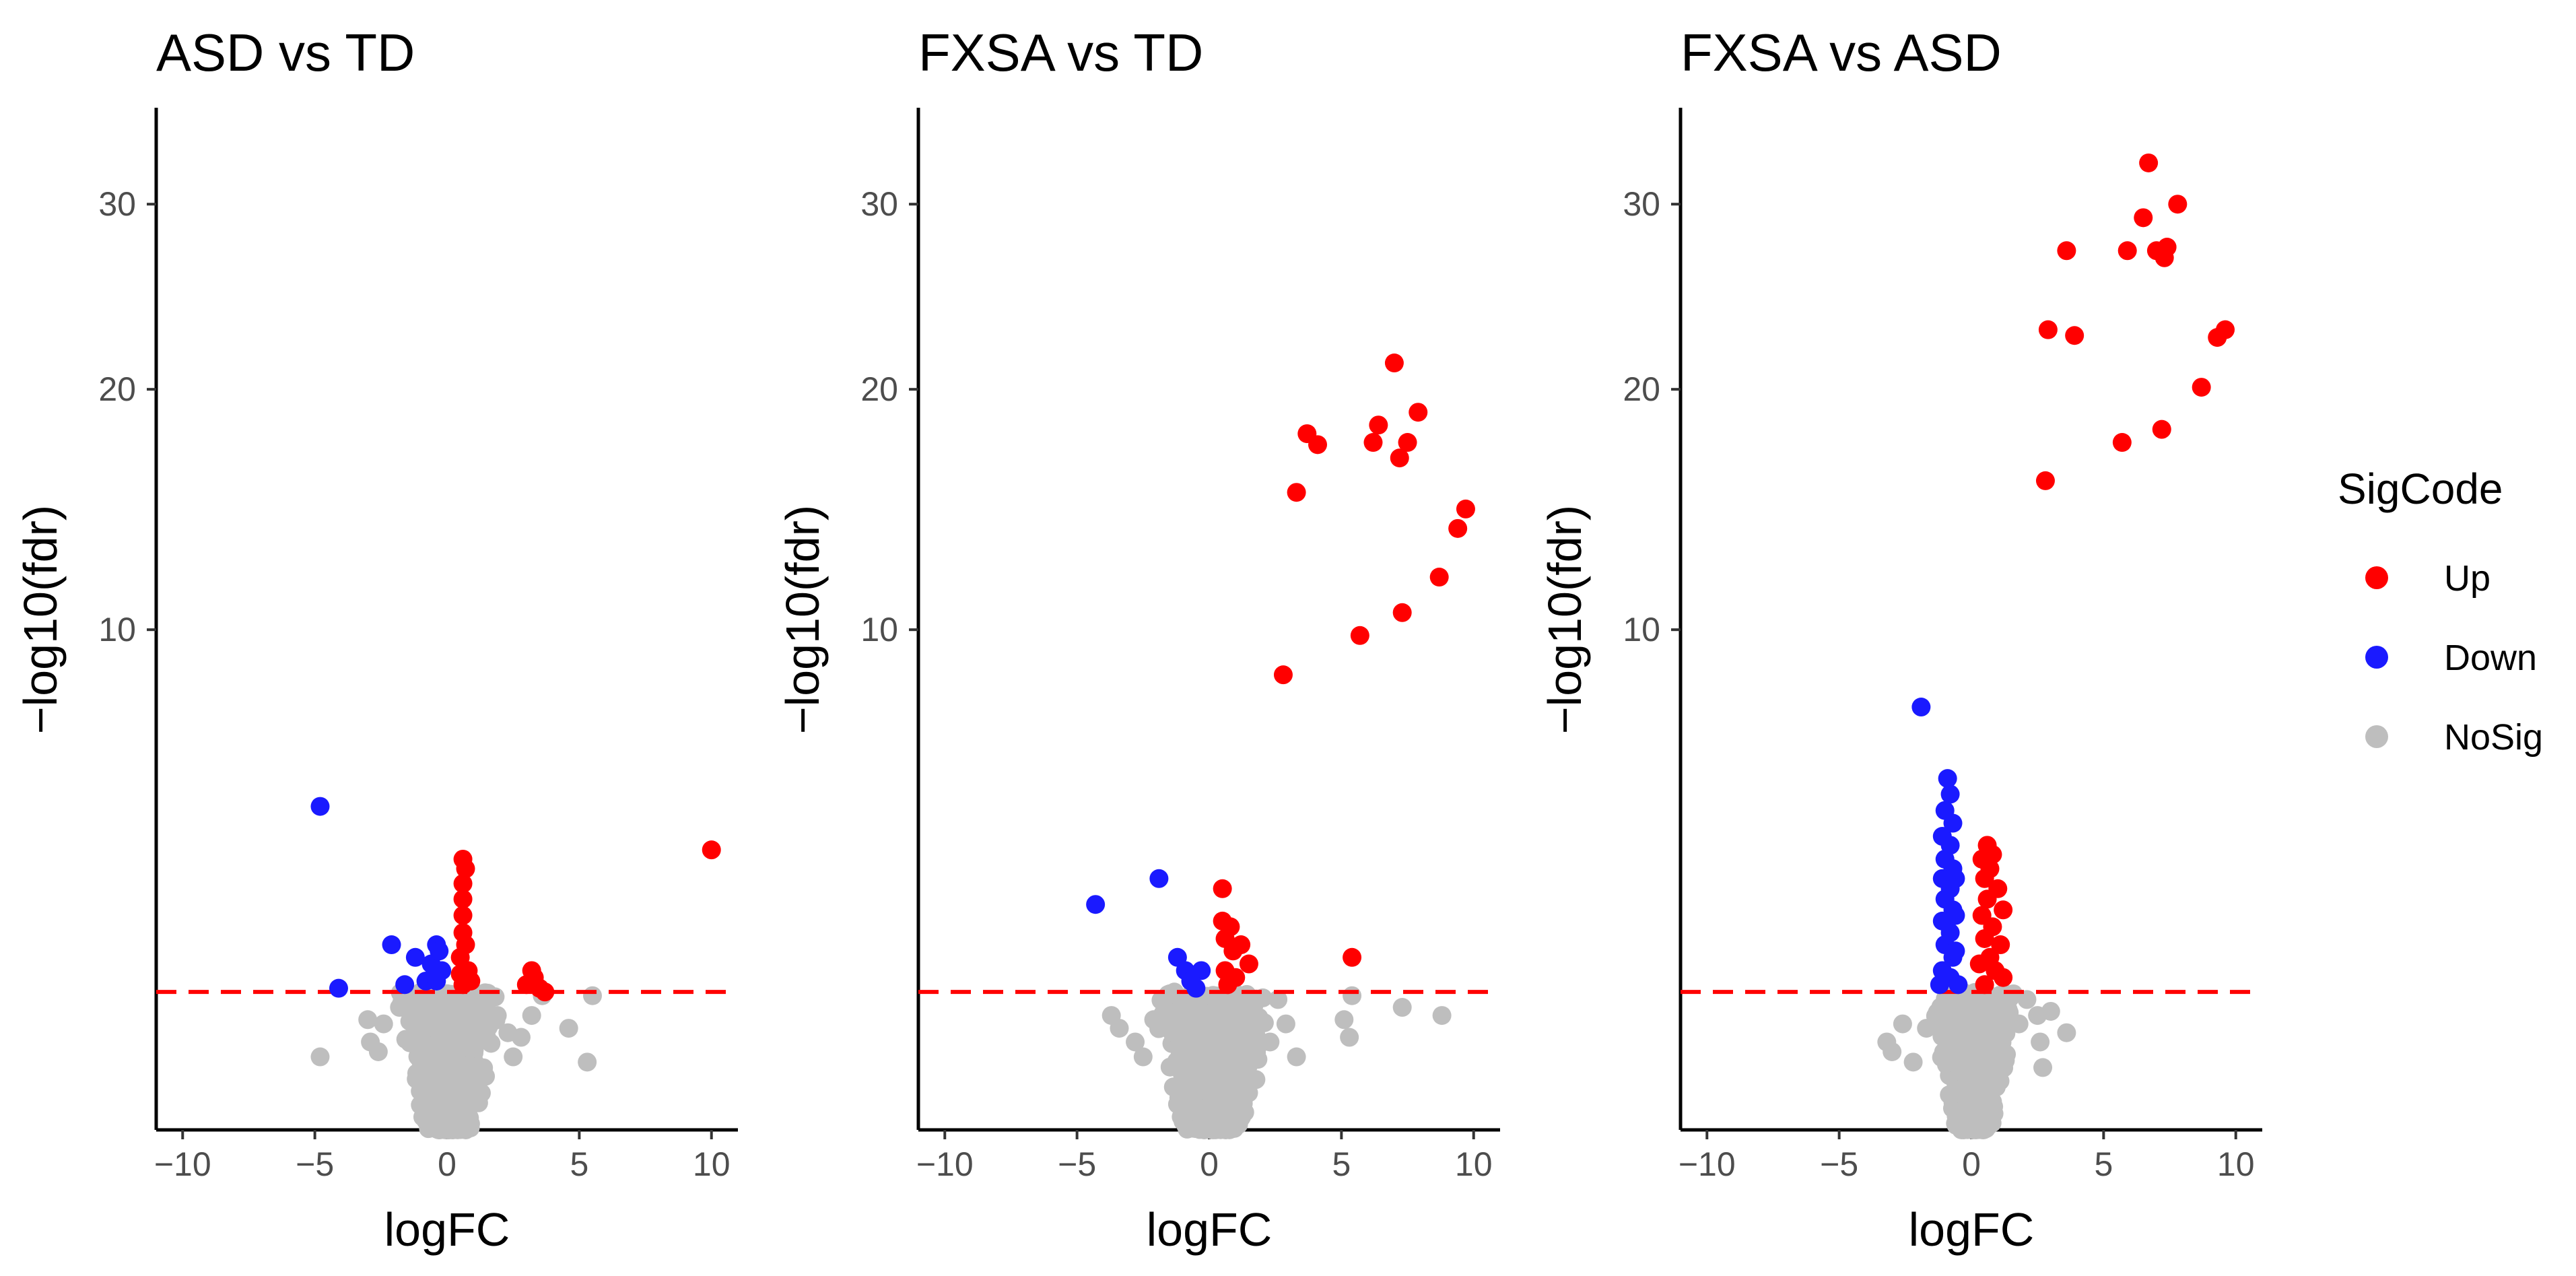 The height and width of the screenshot is (1276, 2576). What do you see at coordinates (285, 52) in the screenshot?
I see `panel-title: ASD vs TD` at bounding box center [285, 52].